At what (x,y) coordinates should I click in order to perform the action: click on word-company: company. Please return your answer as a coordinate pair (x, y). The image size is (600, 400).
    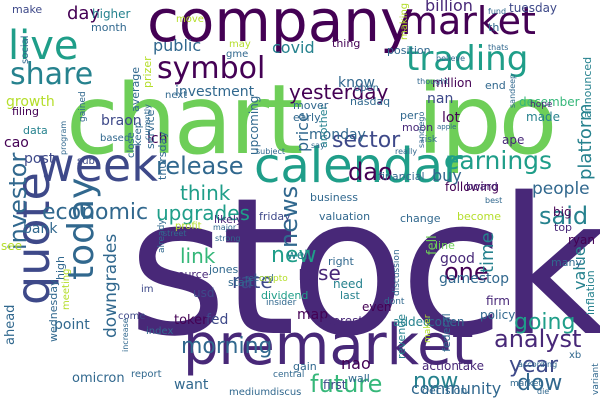
    Looking at the image, I should click on (281, 27).